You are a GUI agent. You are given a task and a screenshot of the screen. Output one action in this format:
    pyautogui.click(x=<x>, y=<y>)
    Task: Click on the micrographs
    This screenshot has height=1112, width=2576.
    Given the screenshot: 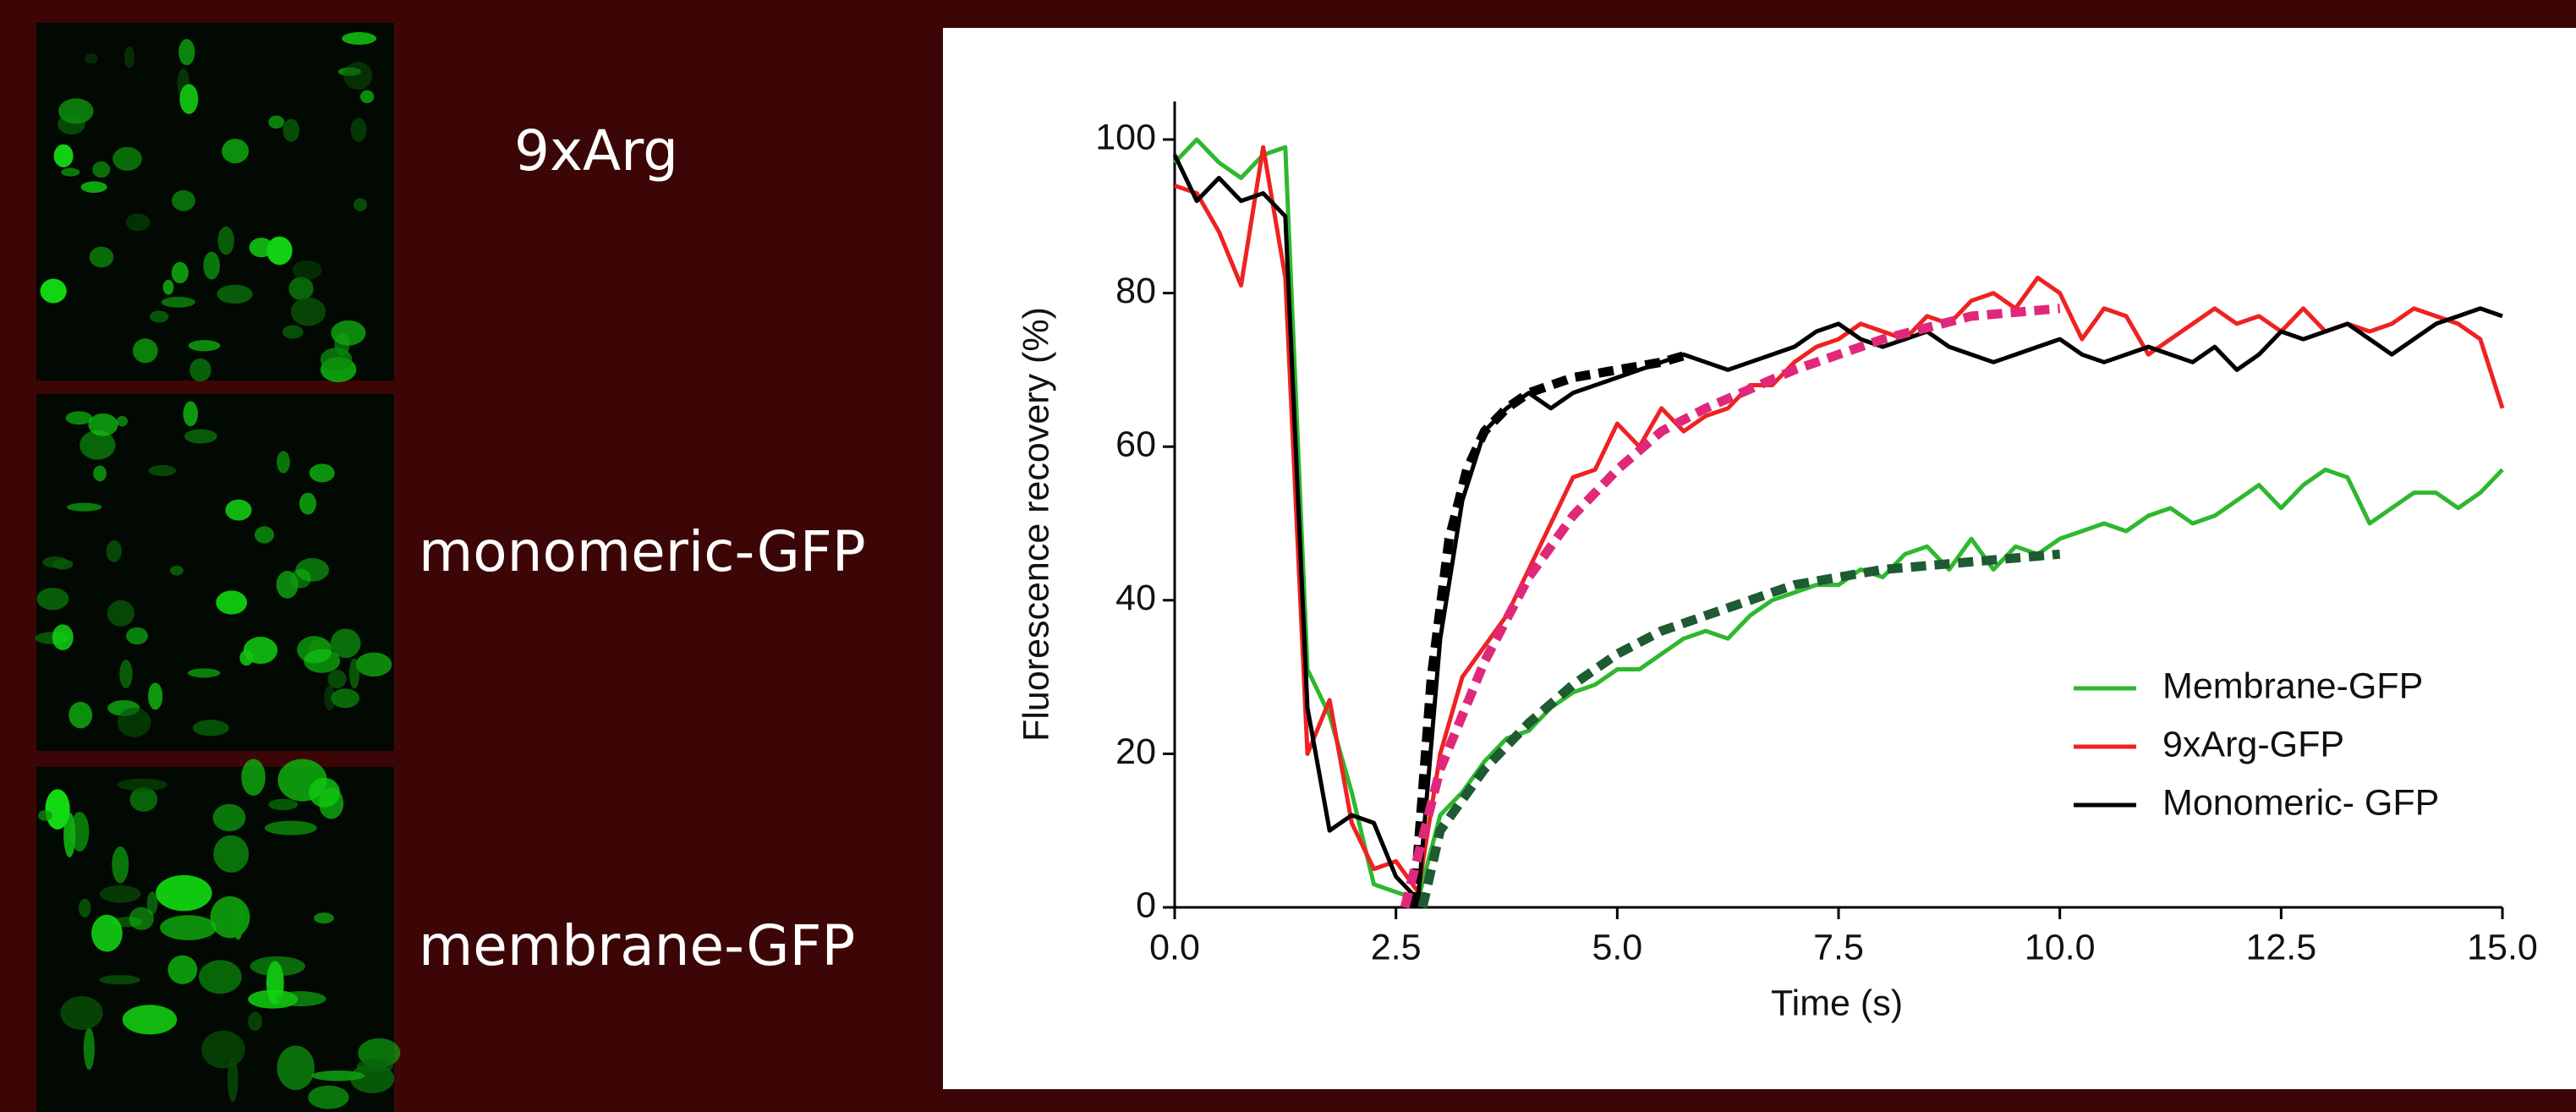 What is the action you would take?
    pyautogui.click(x=218, y=567)
    